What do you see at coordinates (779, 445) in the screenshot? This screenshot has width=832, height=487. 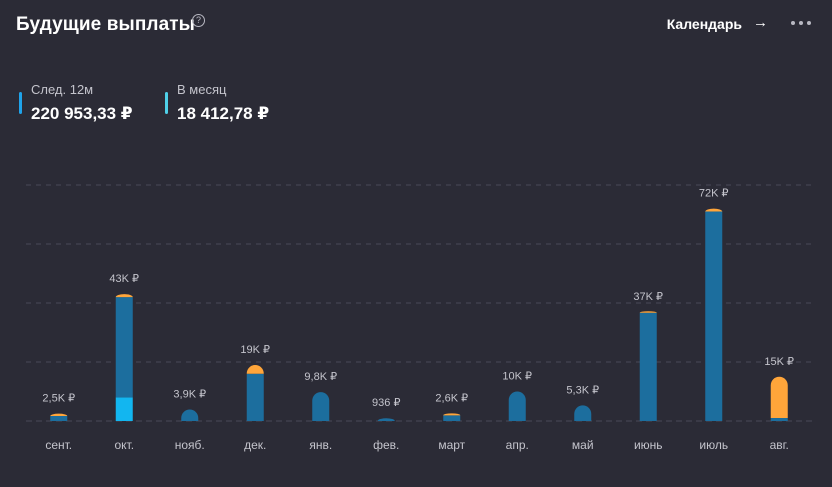 I see `x-tick-label: авг.` at bounding box center [779, 445].